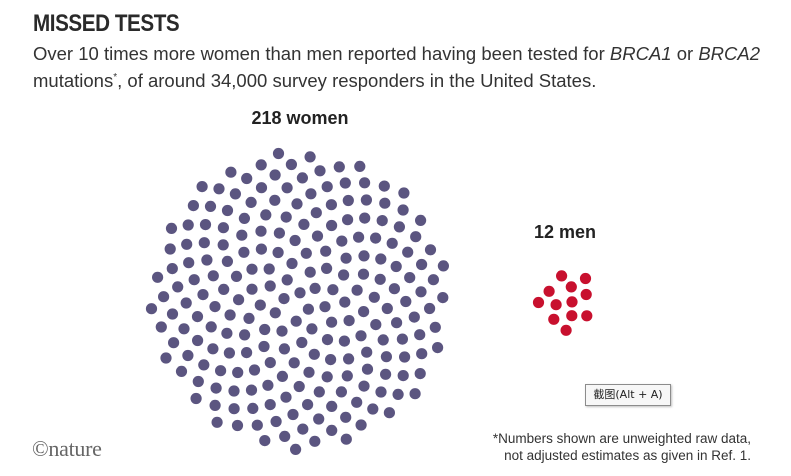 This screenshot has width=791, height=476. What do you see at coordinates (685, 53) in the screenshot?
I see `subtitle-text-or: or` at bounding box center [685, 53].